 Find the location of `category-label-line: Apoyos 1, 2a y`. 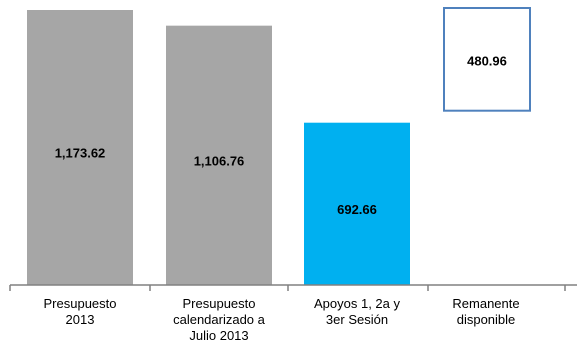

category-label-line: Apoyos 1, 2a y is located at coordinates (357, 303).